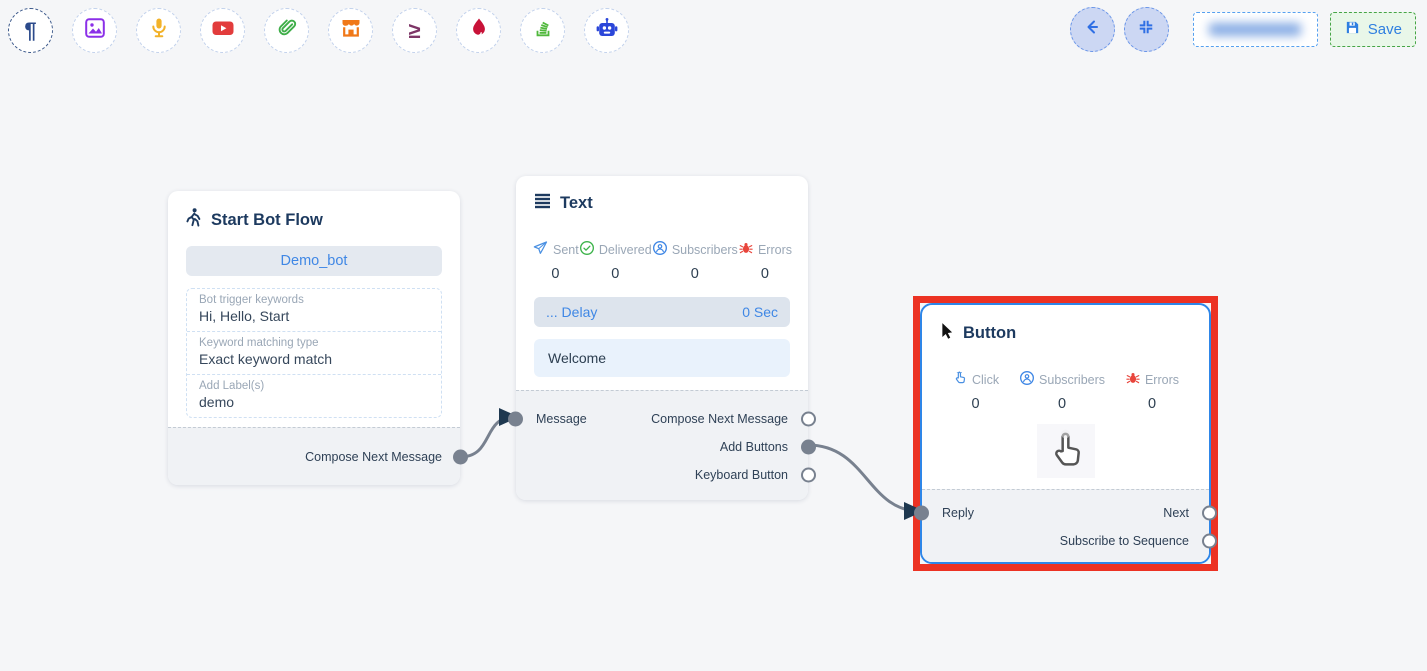 The height and width of the screenshot is (671, 1427). I want to click on toolbar-video-element, so click(222, 30).